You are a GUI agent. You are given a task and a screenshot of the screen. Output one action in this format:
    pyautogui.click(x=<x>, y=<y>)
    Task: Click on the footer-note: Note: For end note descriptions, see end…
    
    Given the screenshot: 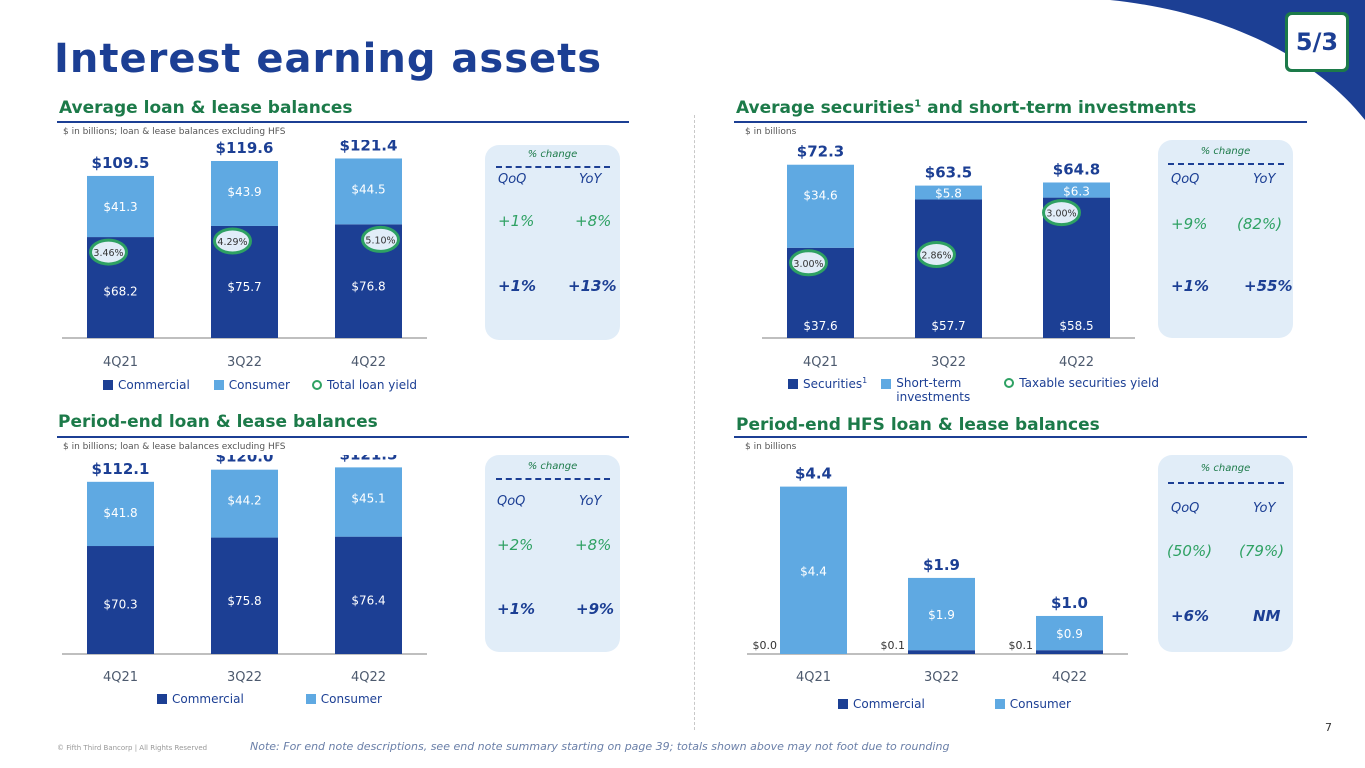 What is the action you would take?
    pyautogui.click(x=600, y=746)
    